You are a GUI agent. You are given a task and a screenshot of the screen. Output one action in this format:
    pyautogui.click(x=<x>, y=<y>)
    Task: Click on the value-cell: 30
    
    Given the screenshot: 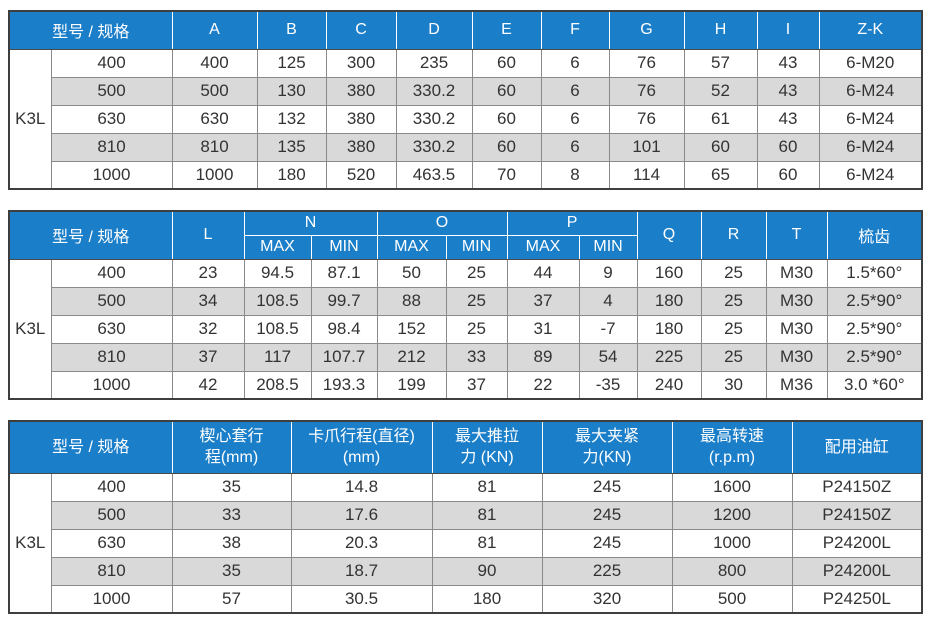 What is the action you would take?
    pyautogui.click(x=733, y=385)
    